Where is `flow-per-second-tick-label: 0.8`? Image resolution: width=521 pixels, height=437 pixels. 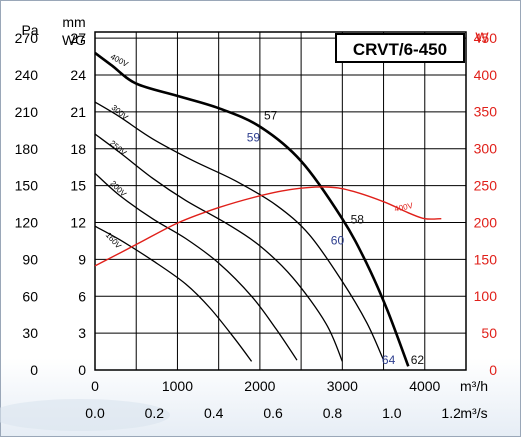 flow-per-second-tick-label: 0.8 is located at coordinates (333, 413).